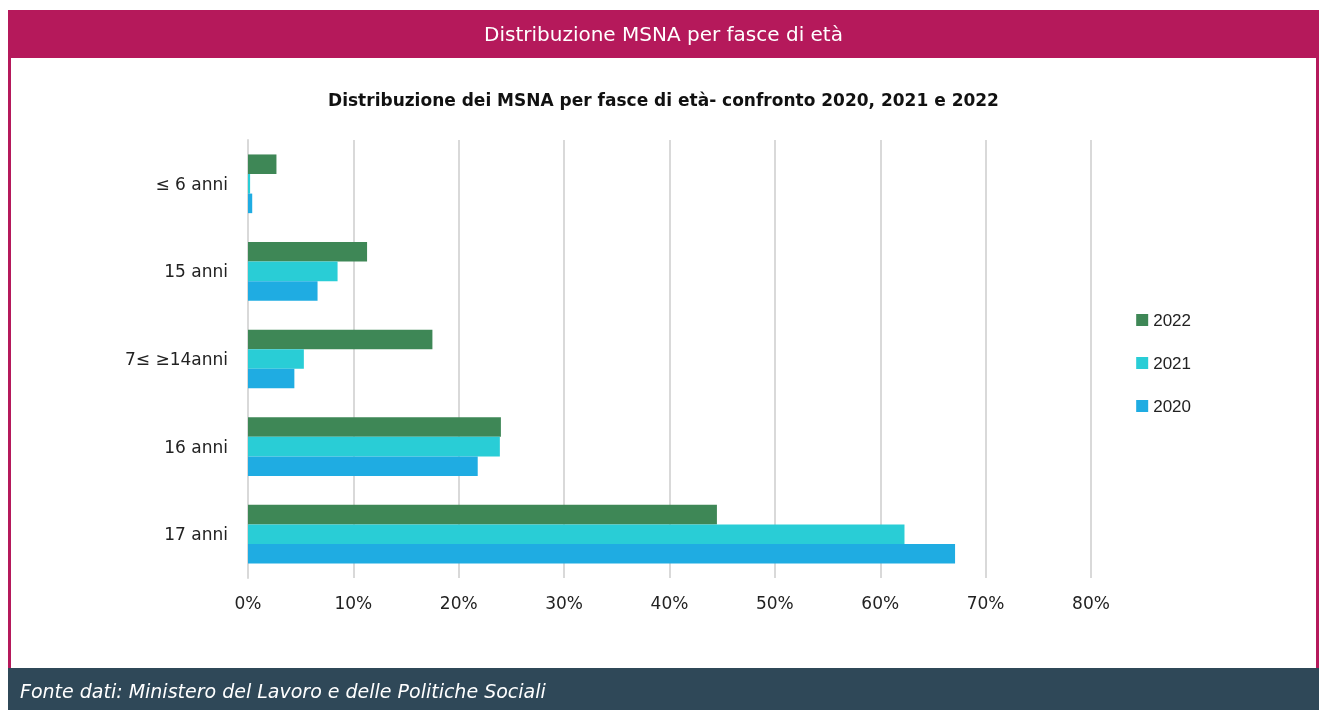 The height and width of the screenshot is (710, 1327). Describe the element at coordinates (353, 602) in the screenshot. I see `x-tick-label: 10%` at that location.